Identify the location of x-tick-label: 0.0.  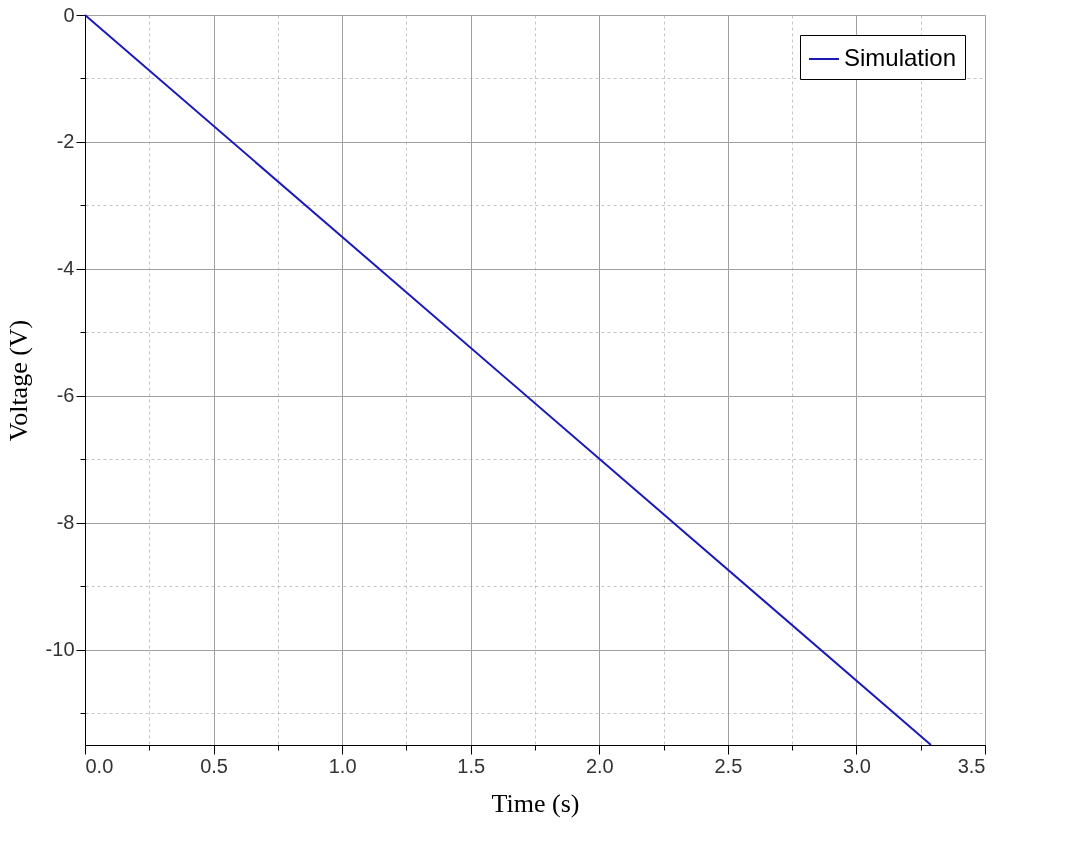
(99, 765).